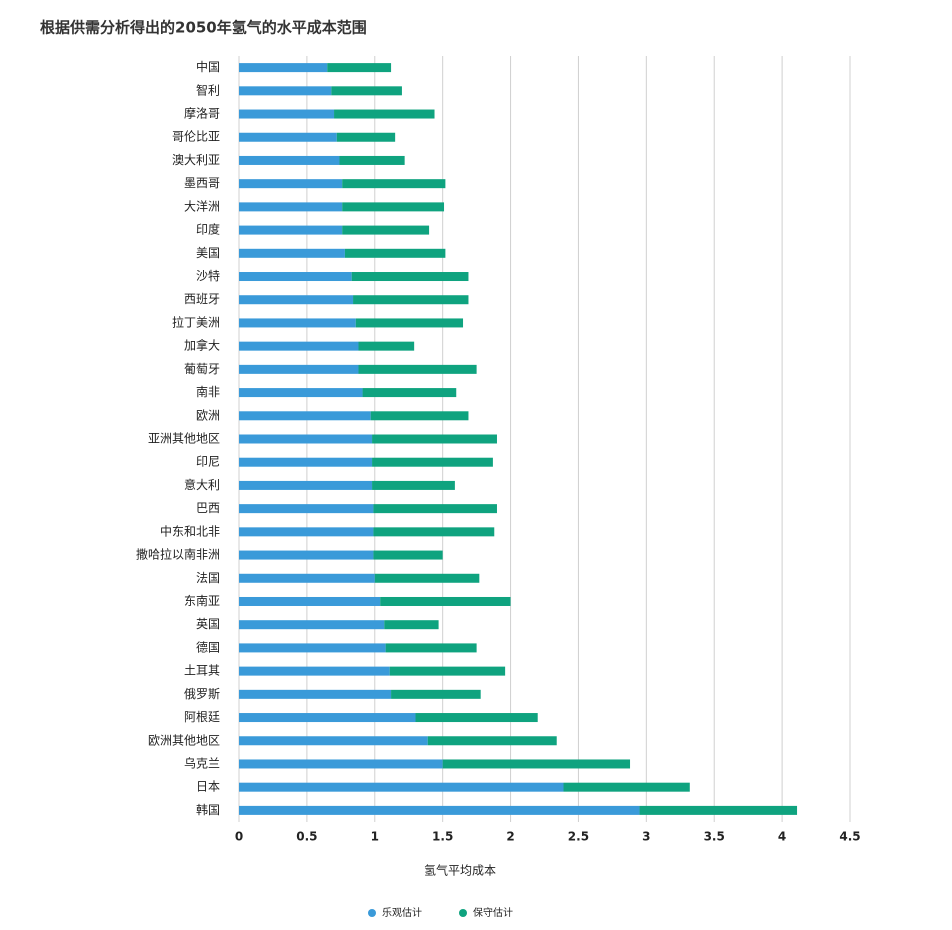  What do you see at coordinates (202, 345) in the screenshot?
I see `y-tick-label: 加拿大` at bounding box center [202, 345].